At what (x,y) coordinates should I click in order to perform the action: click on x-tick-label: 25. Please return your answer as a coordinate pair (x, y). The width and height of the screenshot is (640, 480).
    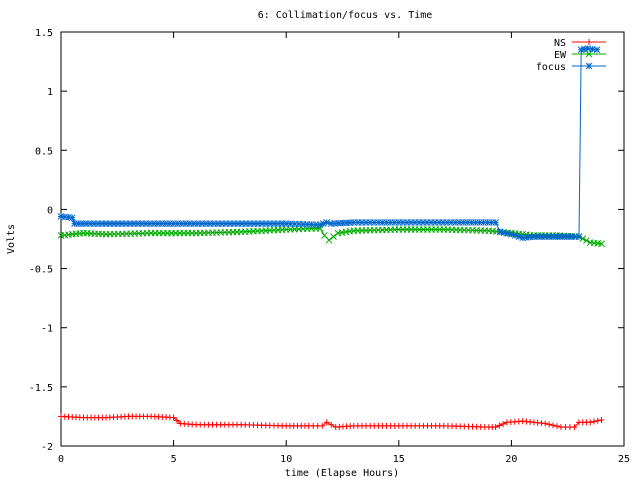
    Looking at the image, I should click on (624, 459).